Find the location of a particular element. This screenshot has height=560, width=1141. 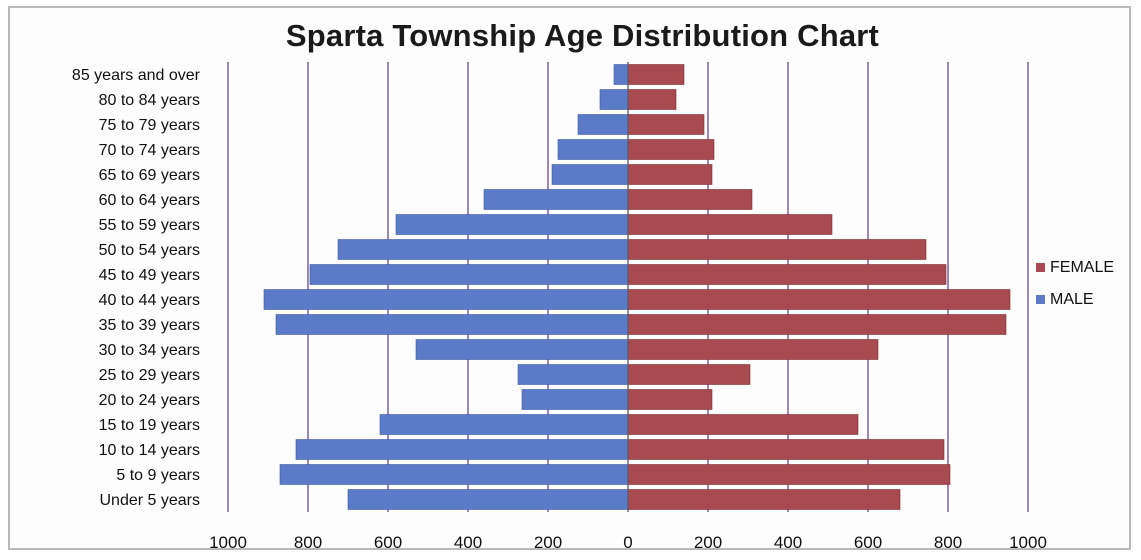

category-label: 30 to 34 years is located at coordinates (149, 350).